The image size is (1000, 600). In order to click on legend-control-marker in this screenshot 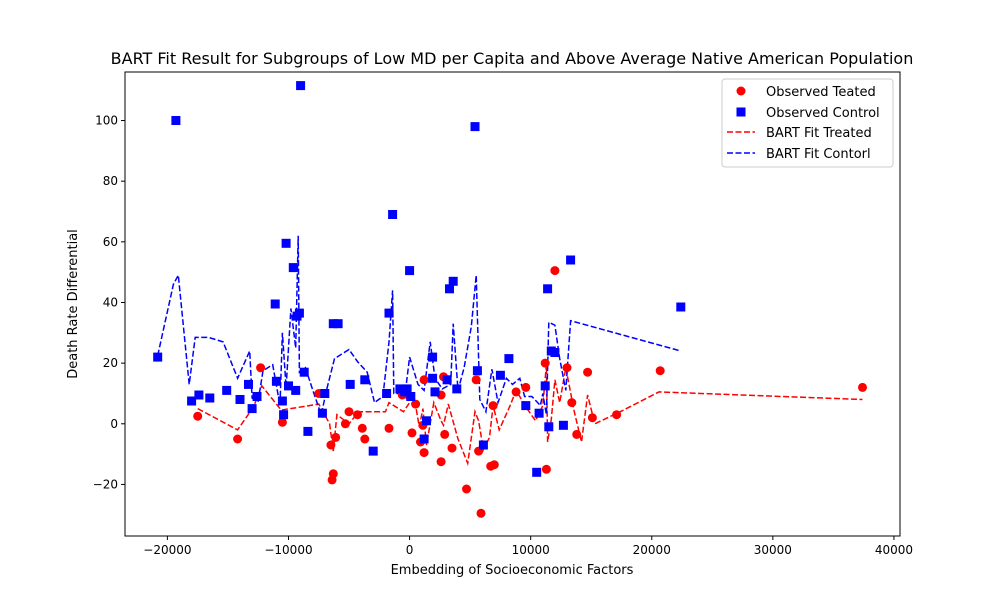, I will do `click(741, 112)`.